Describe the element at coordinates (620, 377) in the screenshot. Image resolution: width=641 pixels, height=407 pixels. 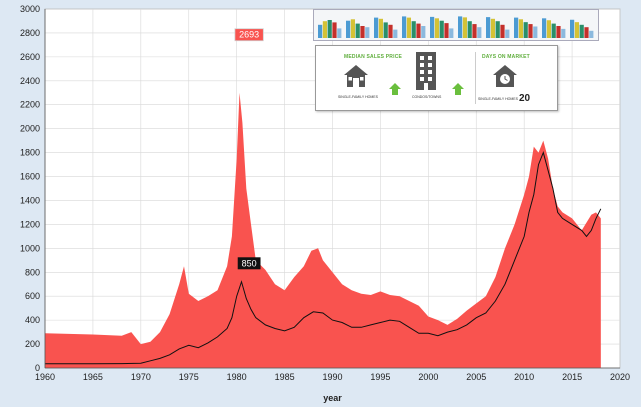
I see `x-tick-label: 2020` at that location.